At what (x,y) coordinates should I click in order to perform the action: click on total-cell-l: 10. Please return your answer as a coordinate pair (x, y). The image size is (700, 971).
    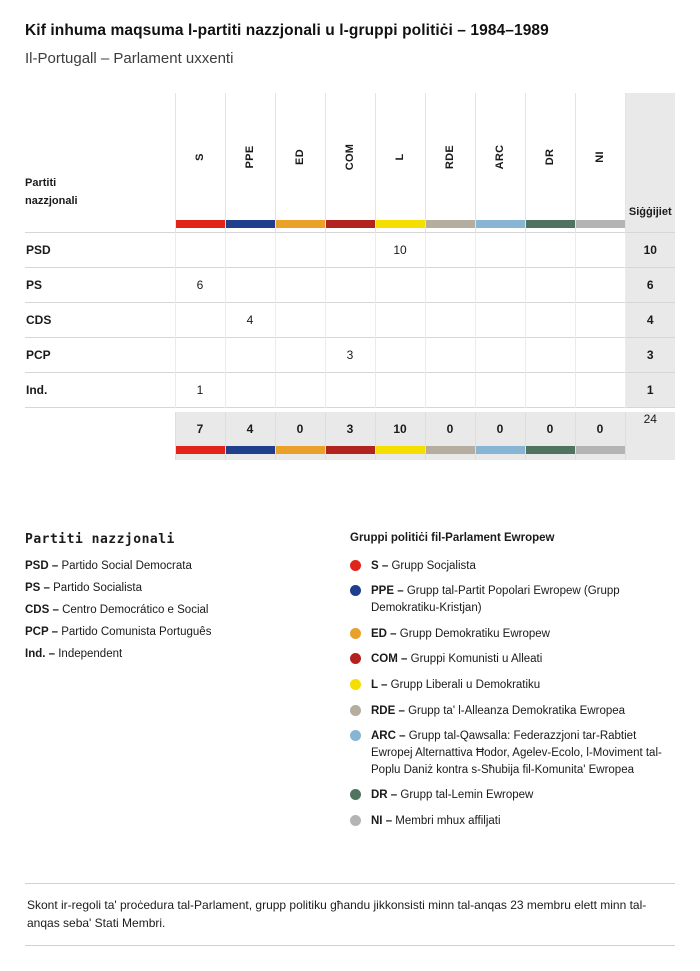
    Looking at the image, I should click on (399, 435).